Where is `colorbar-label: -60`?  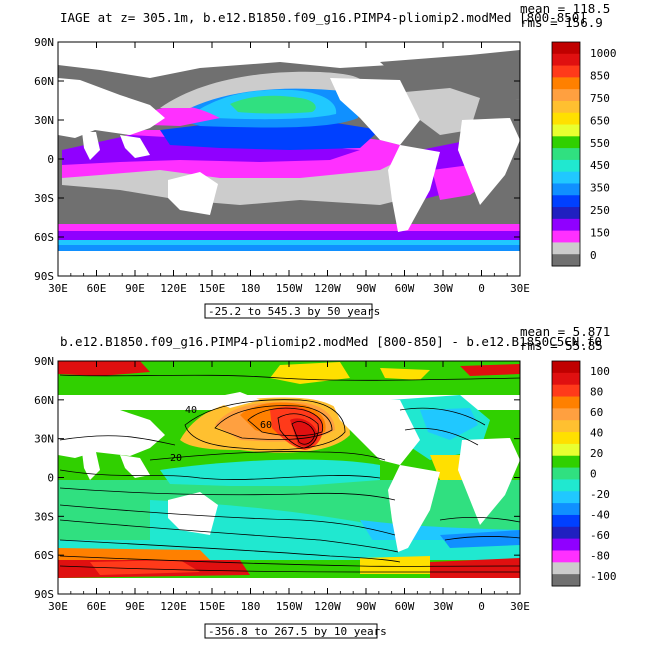 colorbar-label: -60 is located at coordinates (600, 535).